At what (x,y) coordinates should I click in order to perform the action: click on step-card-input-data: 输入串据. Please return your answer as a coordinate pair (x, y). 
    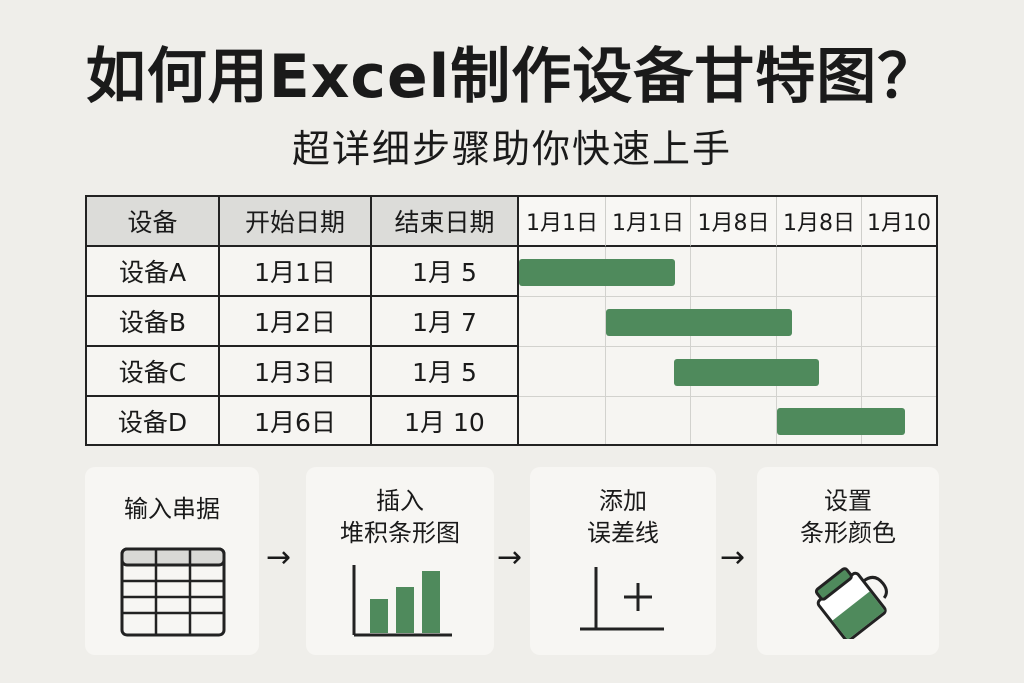
    Looking at the image, I should click on (172, 561).